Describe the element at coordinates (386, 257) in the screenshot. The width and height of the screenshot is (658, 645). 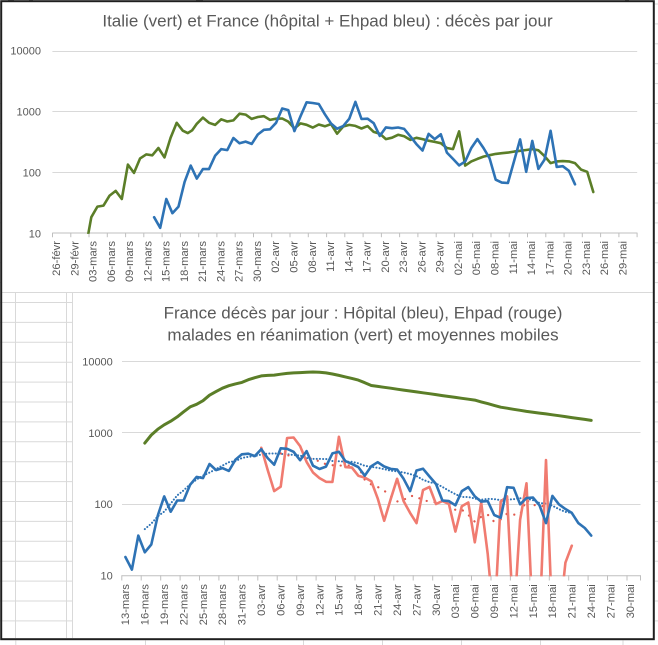
I see `svg-text: 20-avr` at that location.